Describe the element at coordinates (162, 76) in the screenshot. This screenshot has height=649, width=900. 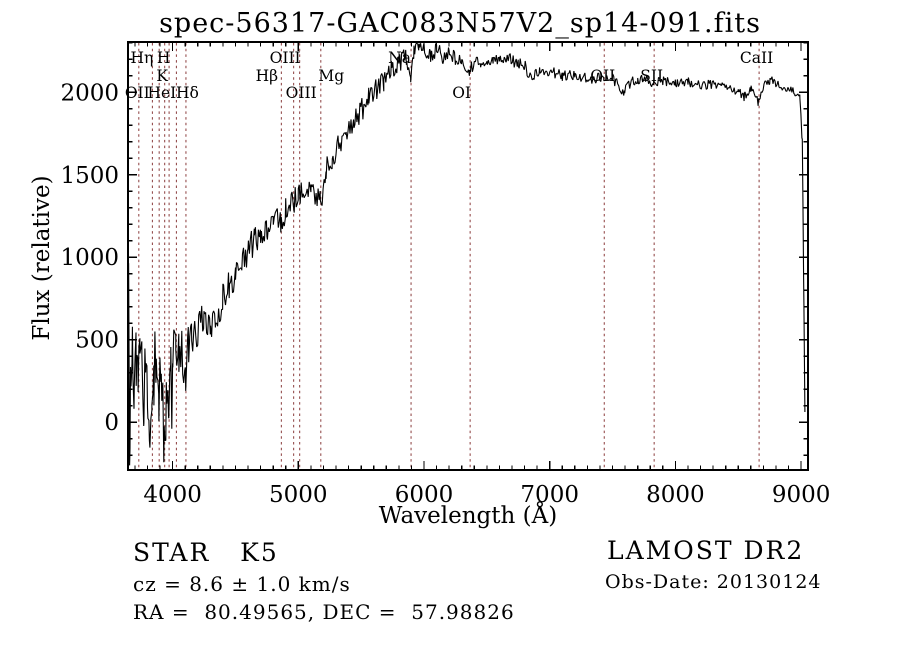
I see `spectral-line-label: K` at that location.